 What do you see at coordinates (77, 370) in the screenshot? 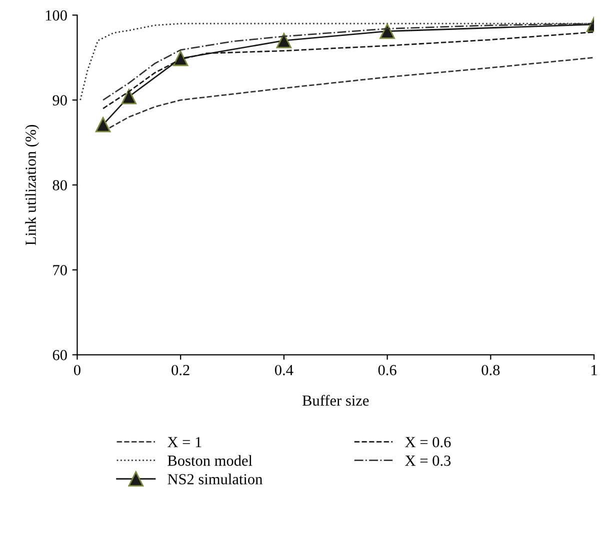
I see `x-tick-label: 0` at bounding box center [77, 370].